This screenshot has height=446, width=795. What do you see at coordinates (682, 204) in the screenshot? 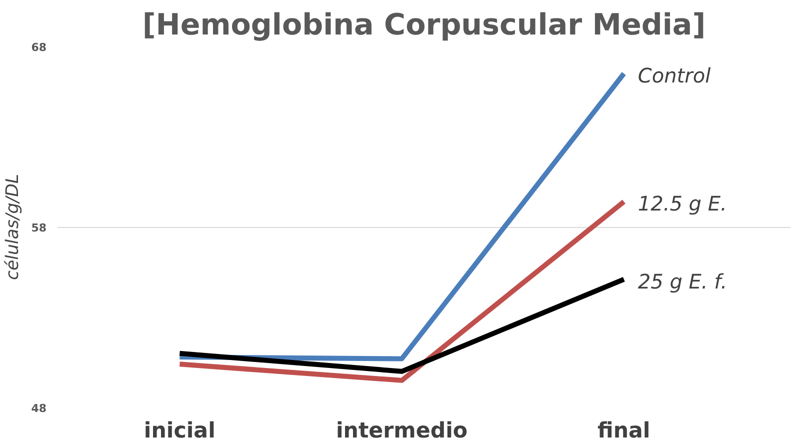
I see `series-label: 12.5 g E.` at bounding box center [682, 204].